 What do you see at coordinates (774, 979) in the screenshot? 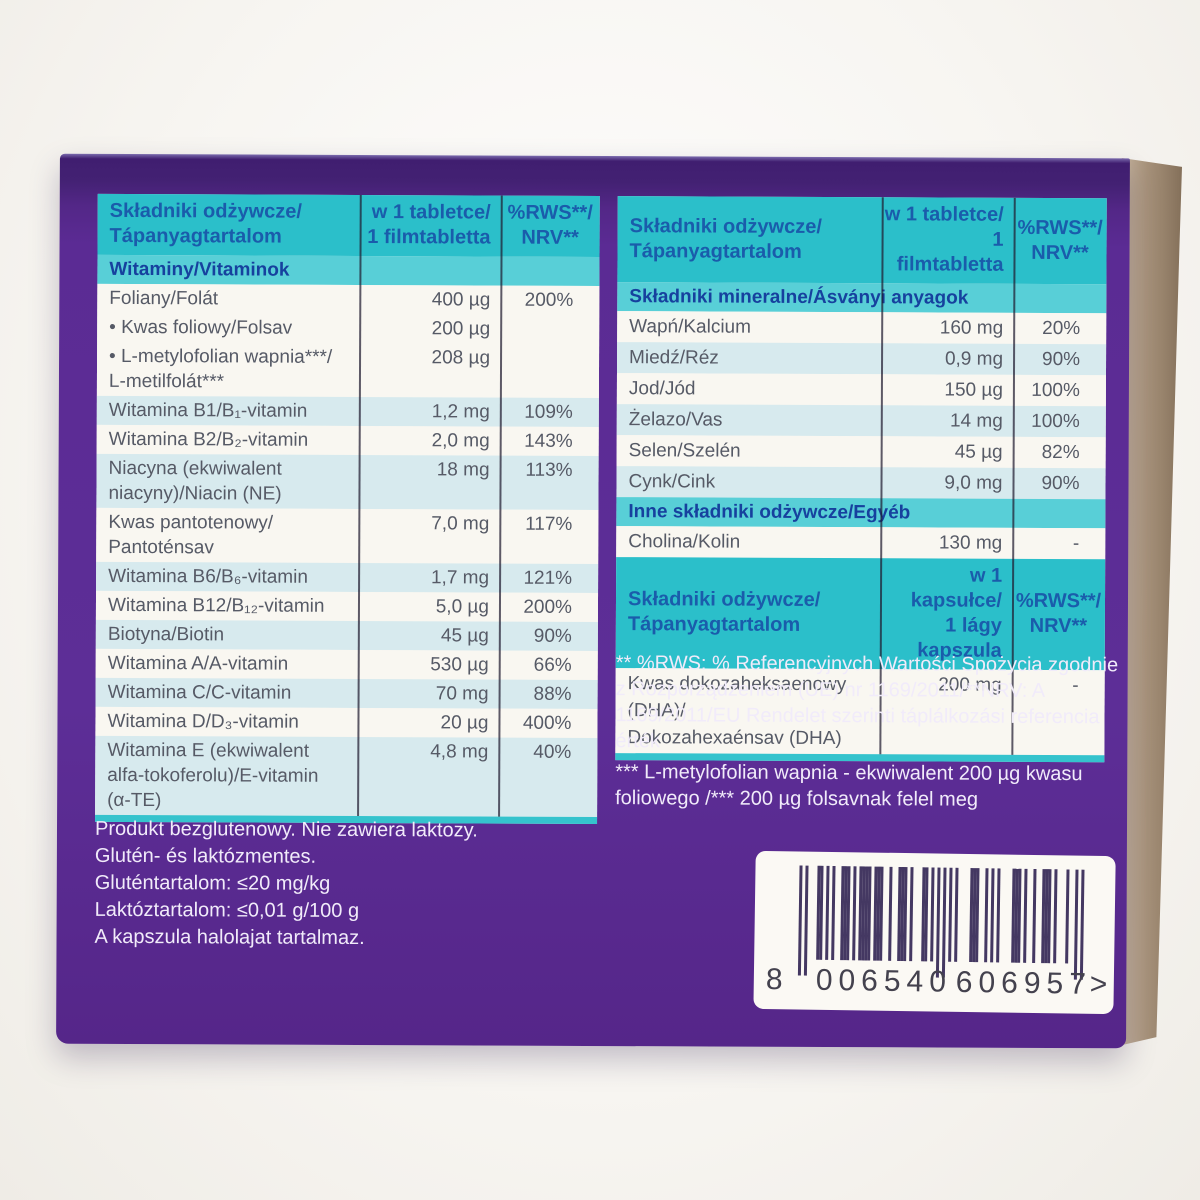
I see `barcode-first-digit: 8` at bounding box center [774, 979].